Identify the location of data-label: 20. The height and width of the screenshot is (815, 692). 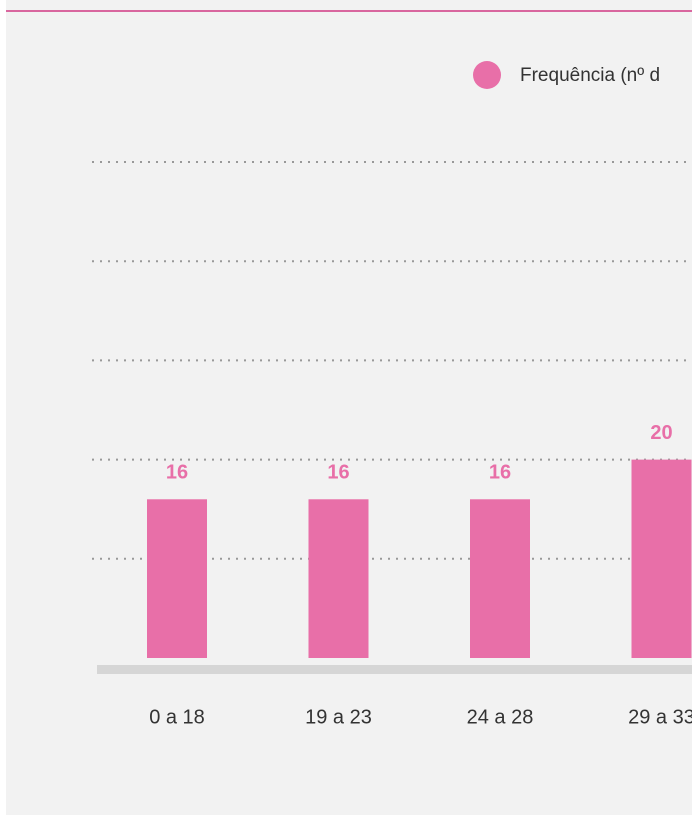
(661, 433).